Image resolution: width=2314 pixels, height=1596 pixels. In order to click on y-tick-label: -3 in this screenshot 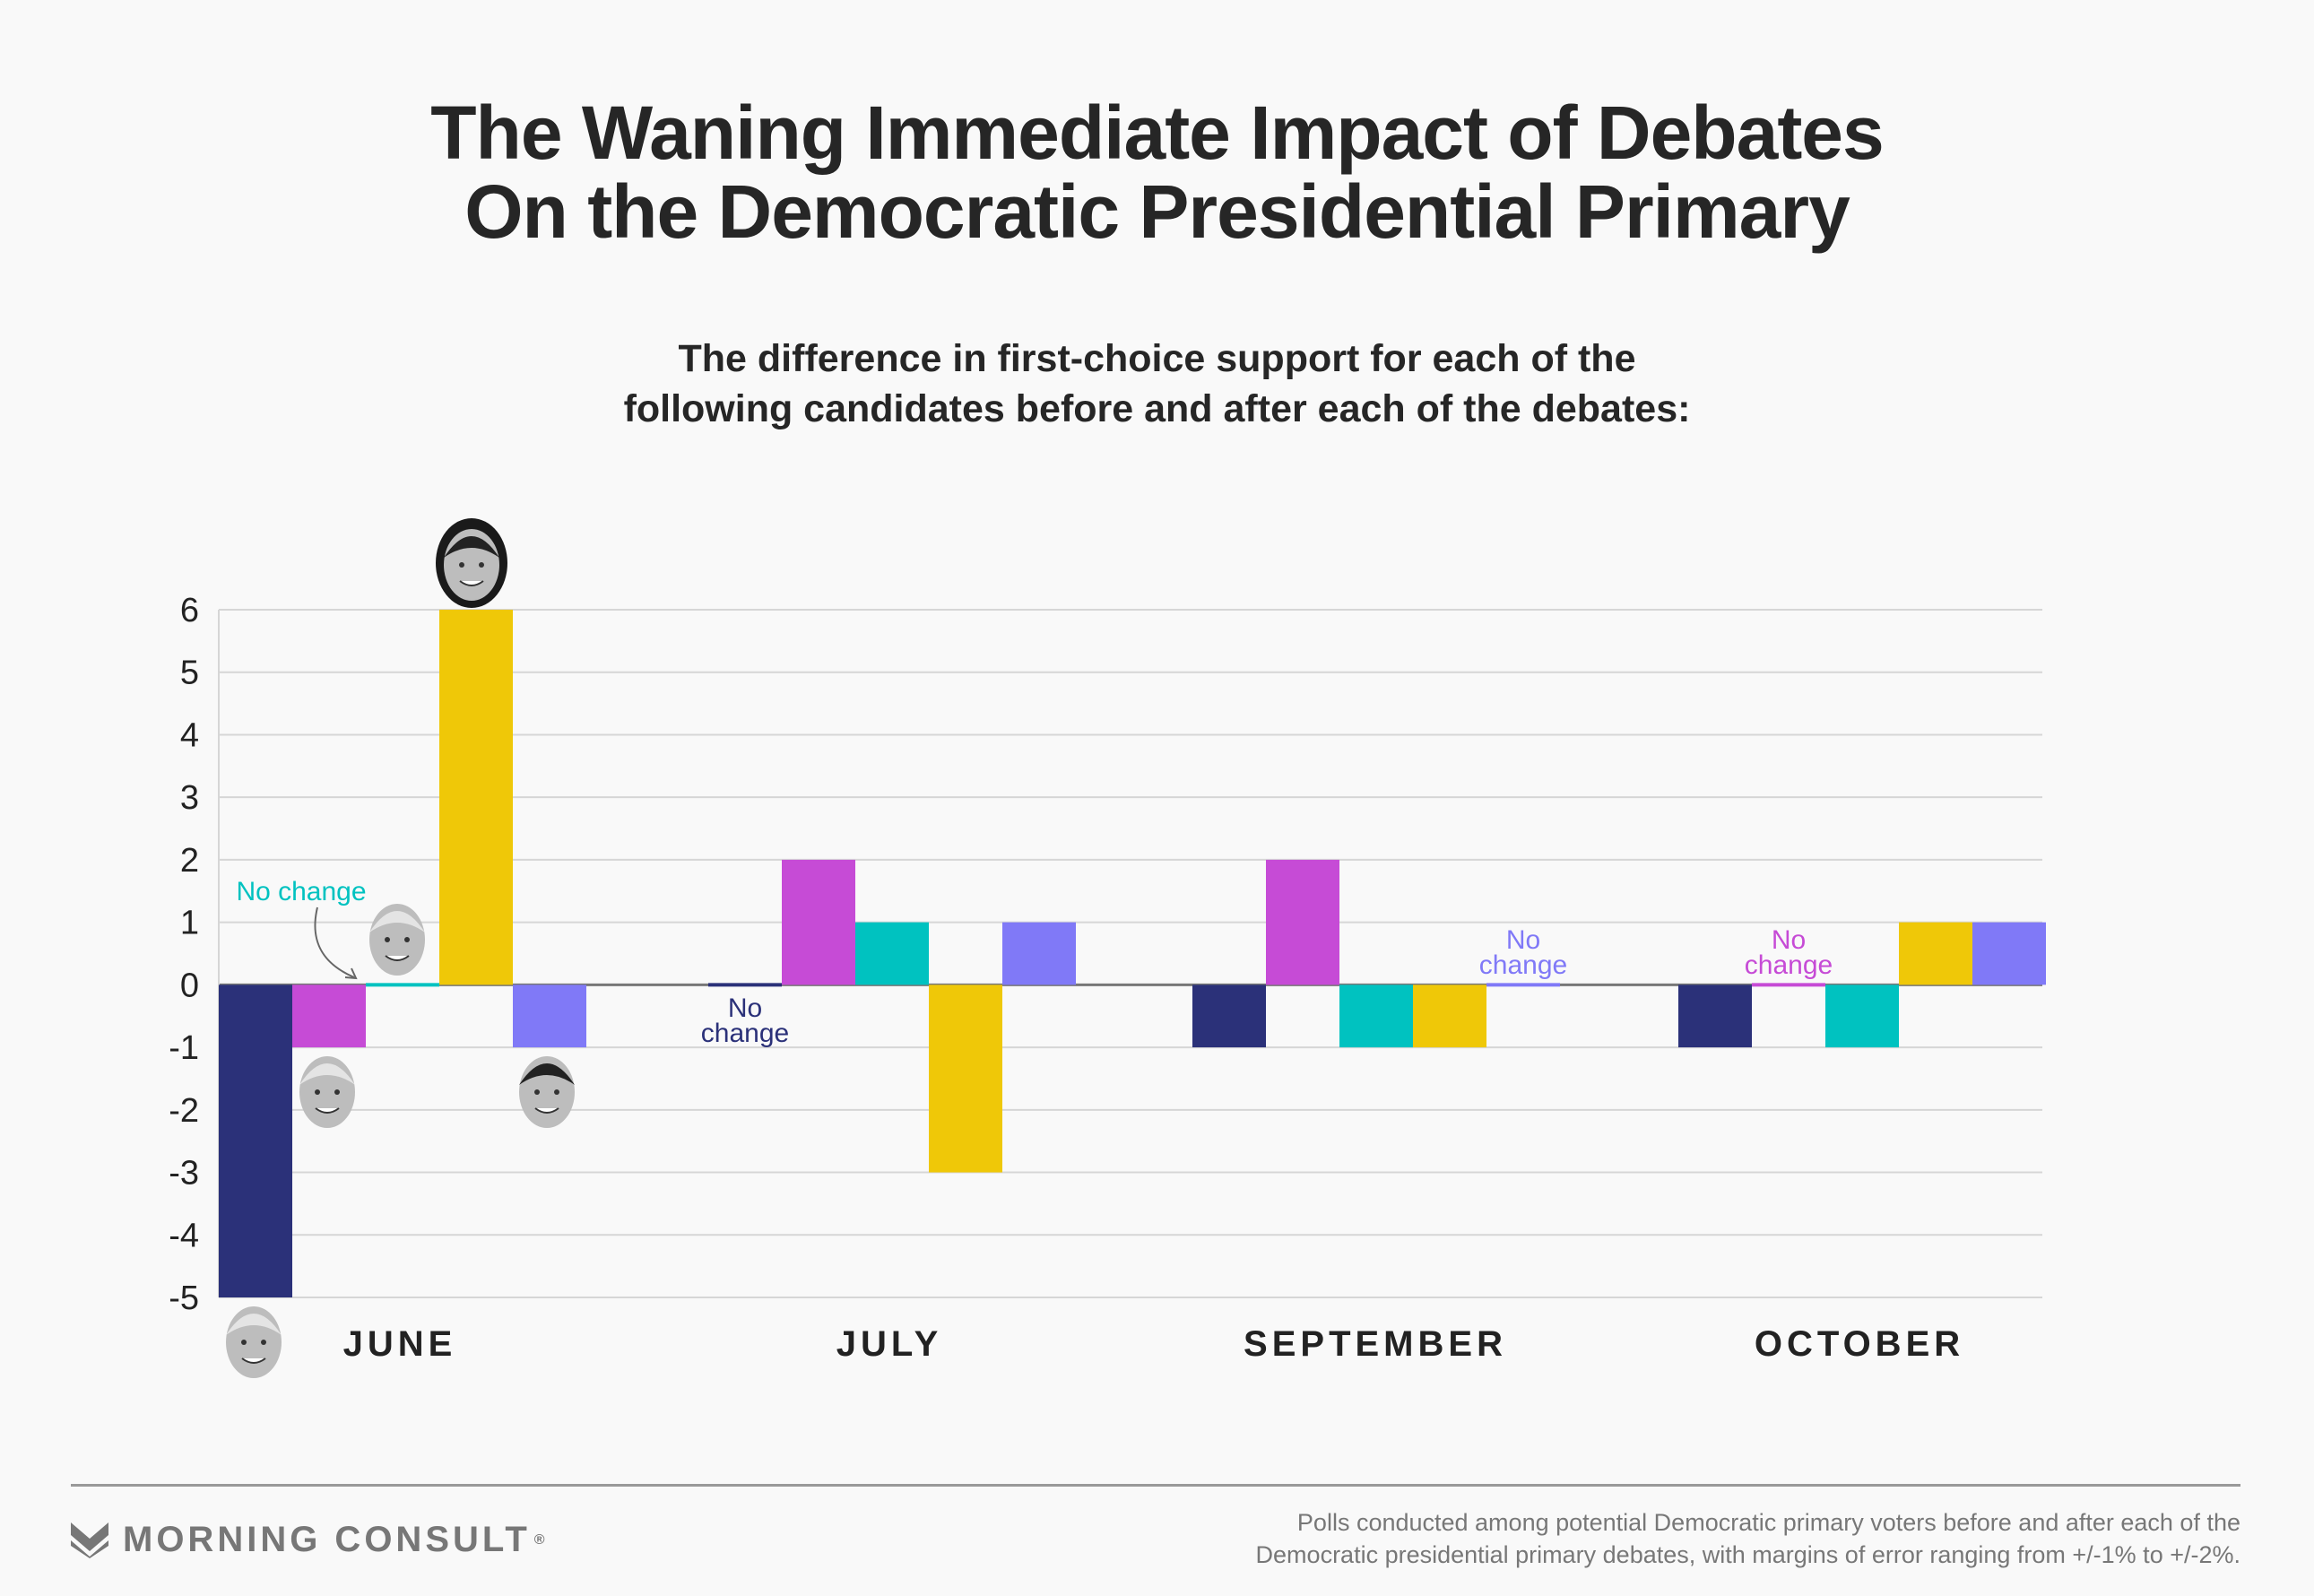, I will do `click(184, 1174)`.